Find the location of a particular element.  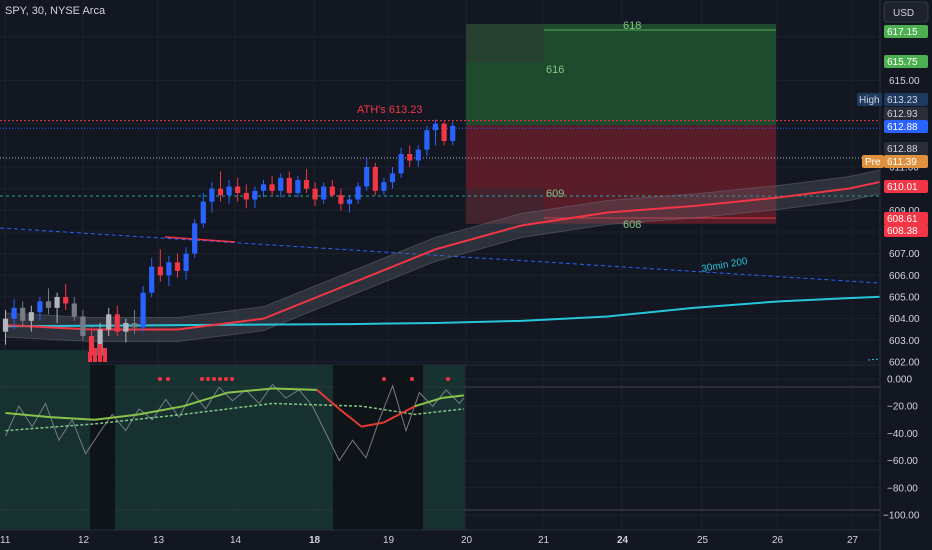

green-zone-inner is located at coordinates (505, 43).